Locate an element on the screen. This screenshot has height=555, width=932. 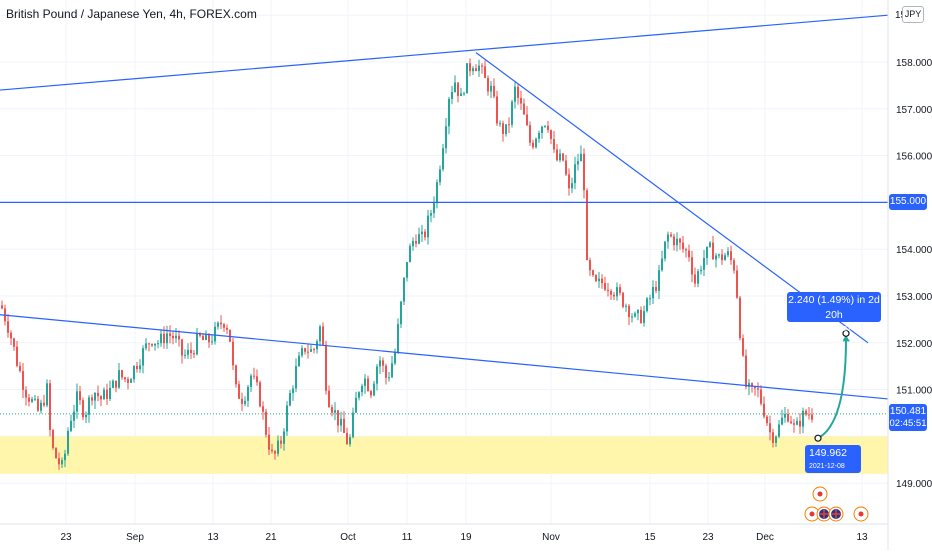
start-date: 2021-12-08 10:00 is located at coordinates (827, 472).